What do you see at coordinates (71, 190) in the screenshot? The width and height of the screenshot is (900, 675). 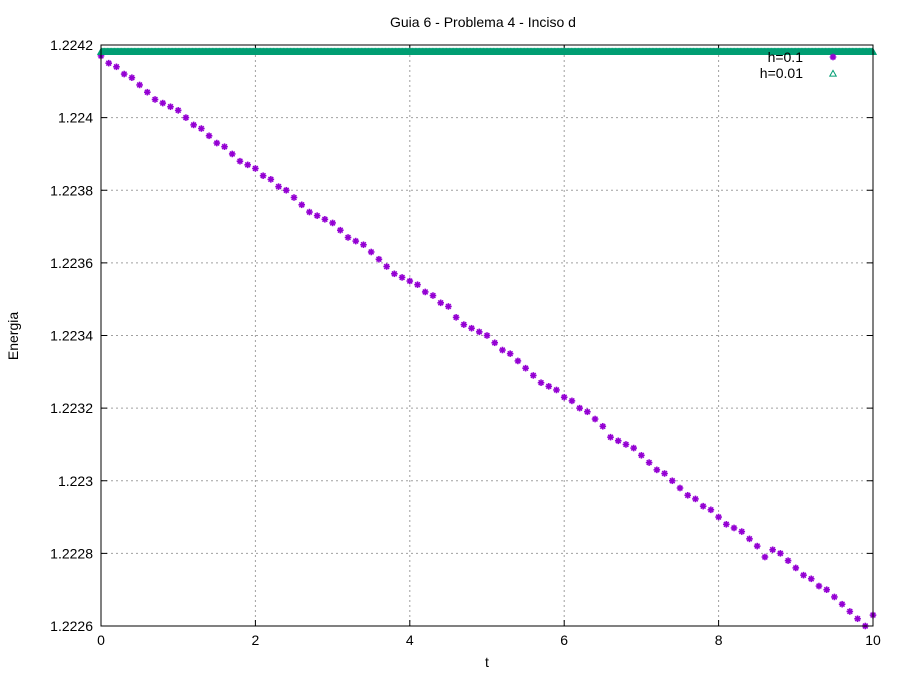 I see `y-tick-label: 1.2238` at bounding box center [71, 190].